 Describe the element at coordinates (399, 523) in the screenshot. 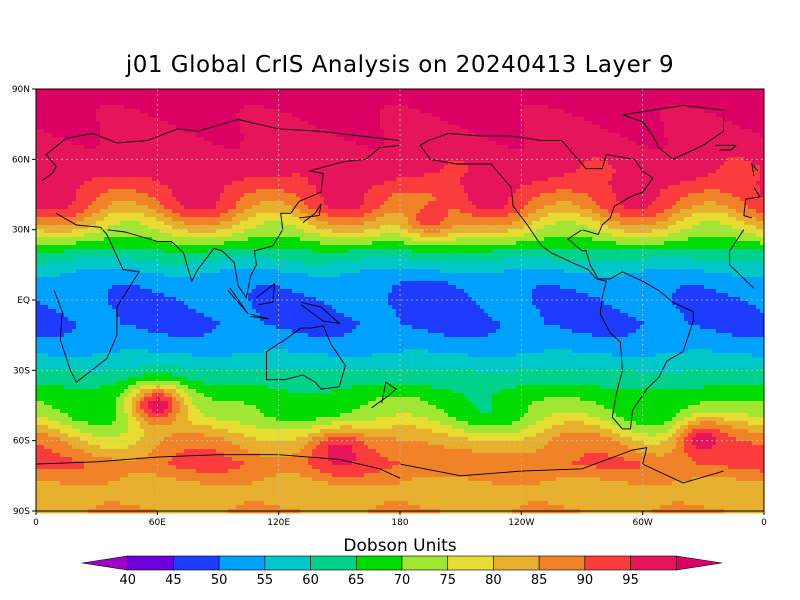

I see `lon-label: 180` at that location.